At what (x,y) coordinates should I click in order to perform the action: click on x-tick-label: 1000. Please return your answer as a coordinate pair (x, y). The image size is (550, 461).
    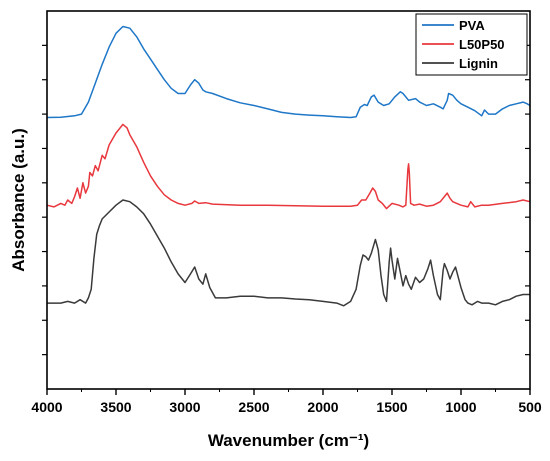
    Looking at the image, I should click on (460, 407).